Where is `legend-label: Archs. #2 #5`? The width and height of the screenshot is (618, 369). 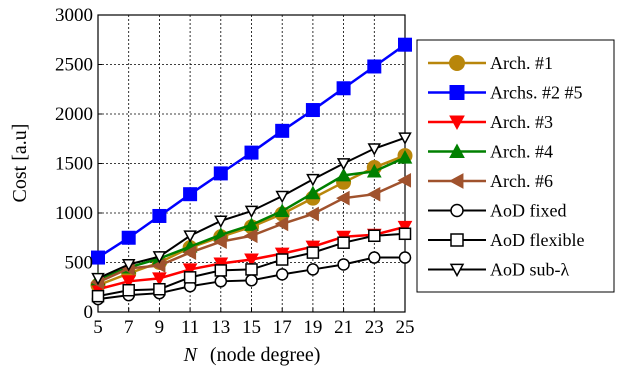 legend-label: Archs. #2 #5 is located at coordinates (536, 93).